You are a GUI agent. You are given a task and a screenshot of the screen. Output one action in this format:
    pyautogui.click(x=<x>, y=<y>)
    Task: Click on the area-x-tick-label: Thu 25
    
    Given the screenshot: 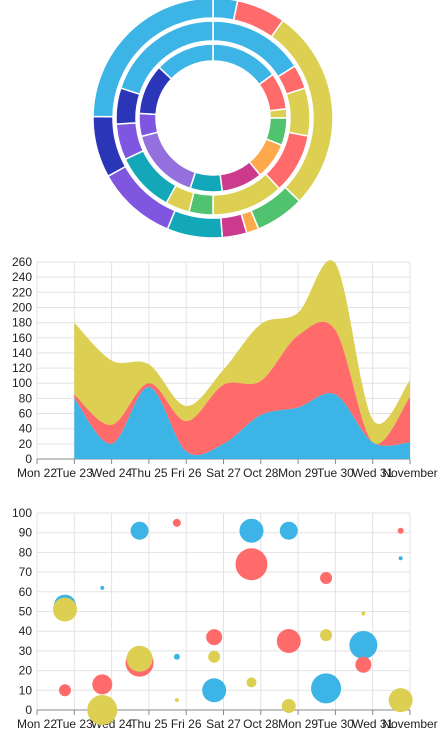 What is the action you would take?
    pyautogui.click(x=149, y=473)
    